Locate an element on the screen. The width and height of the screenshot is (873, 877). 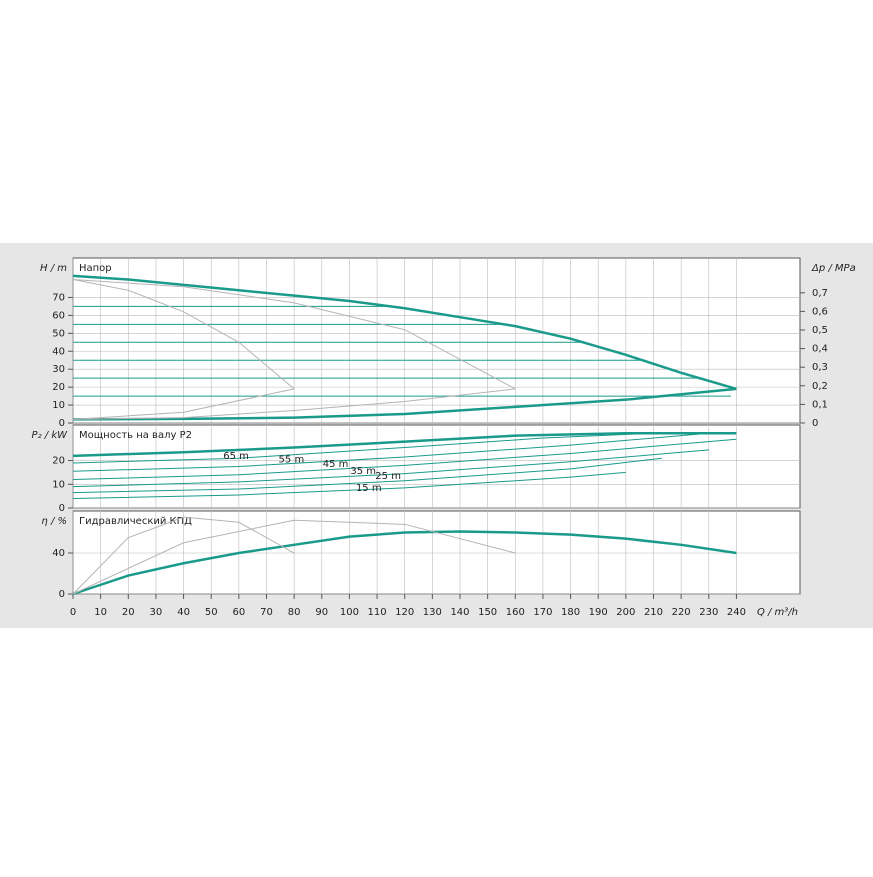
y2-tick-label: 0,3 is located at coordinates (820, 367).